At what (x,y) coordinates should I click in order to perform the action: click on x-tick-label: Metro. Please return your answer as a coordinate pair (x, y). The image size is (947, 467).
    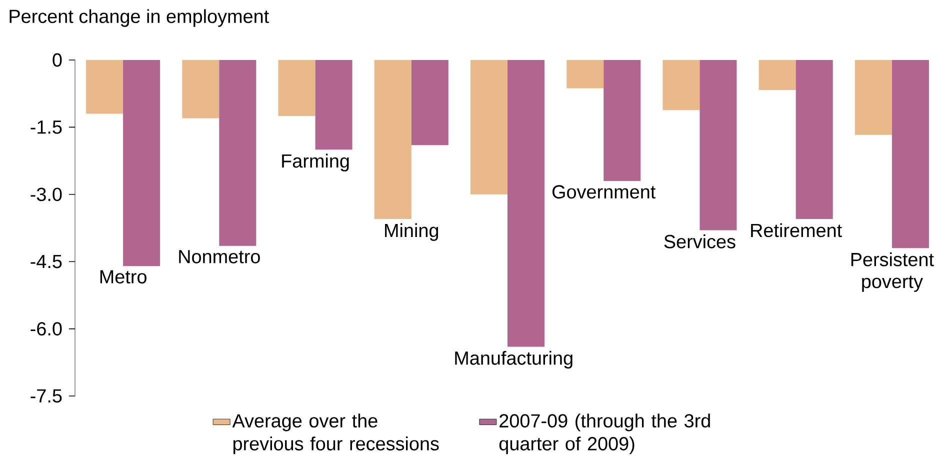
    Looking at the image, I should click on (123, 277).